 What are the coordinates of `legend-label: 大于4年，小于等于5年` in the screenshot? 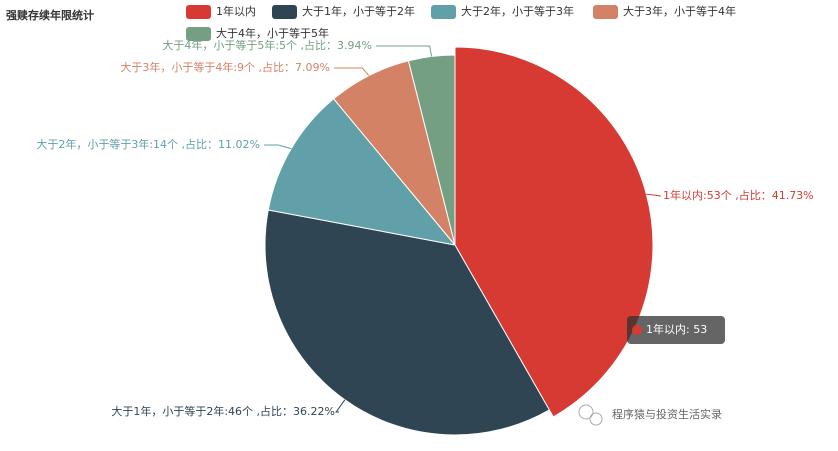 It's located at (272, 33).